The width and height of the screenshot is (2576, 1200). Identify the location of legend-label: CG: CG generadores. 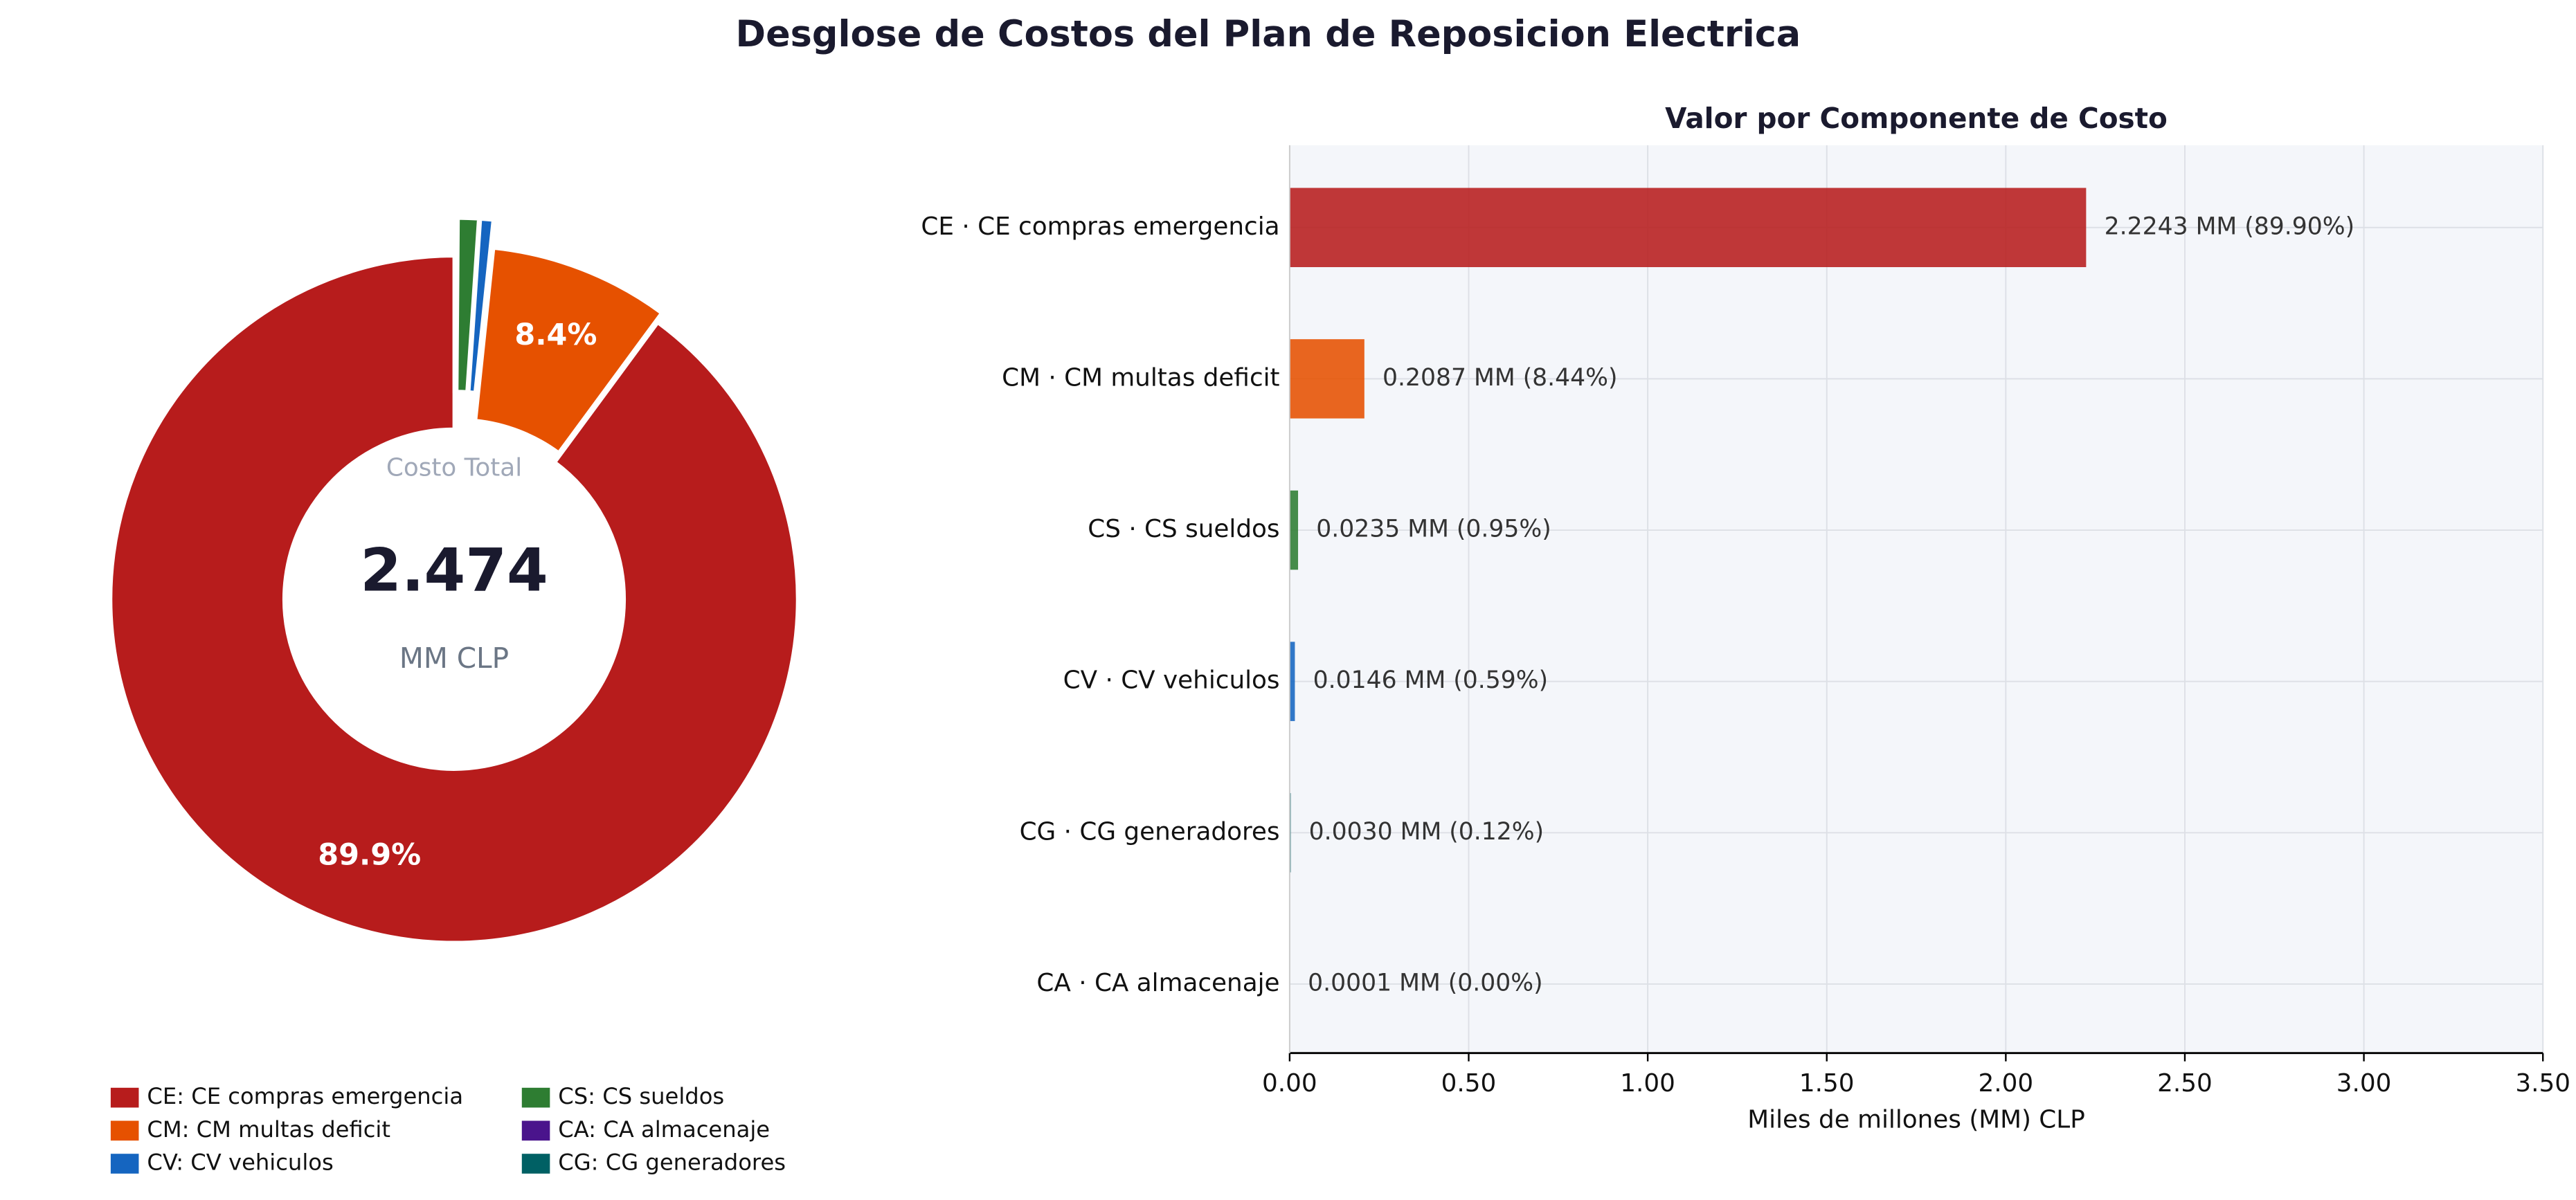
(672, 1162).